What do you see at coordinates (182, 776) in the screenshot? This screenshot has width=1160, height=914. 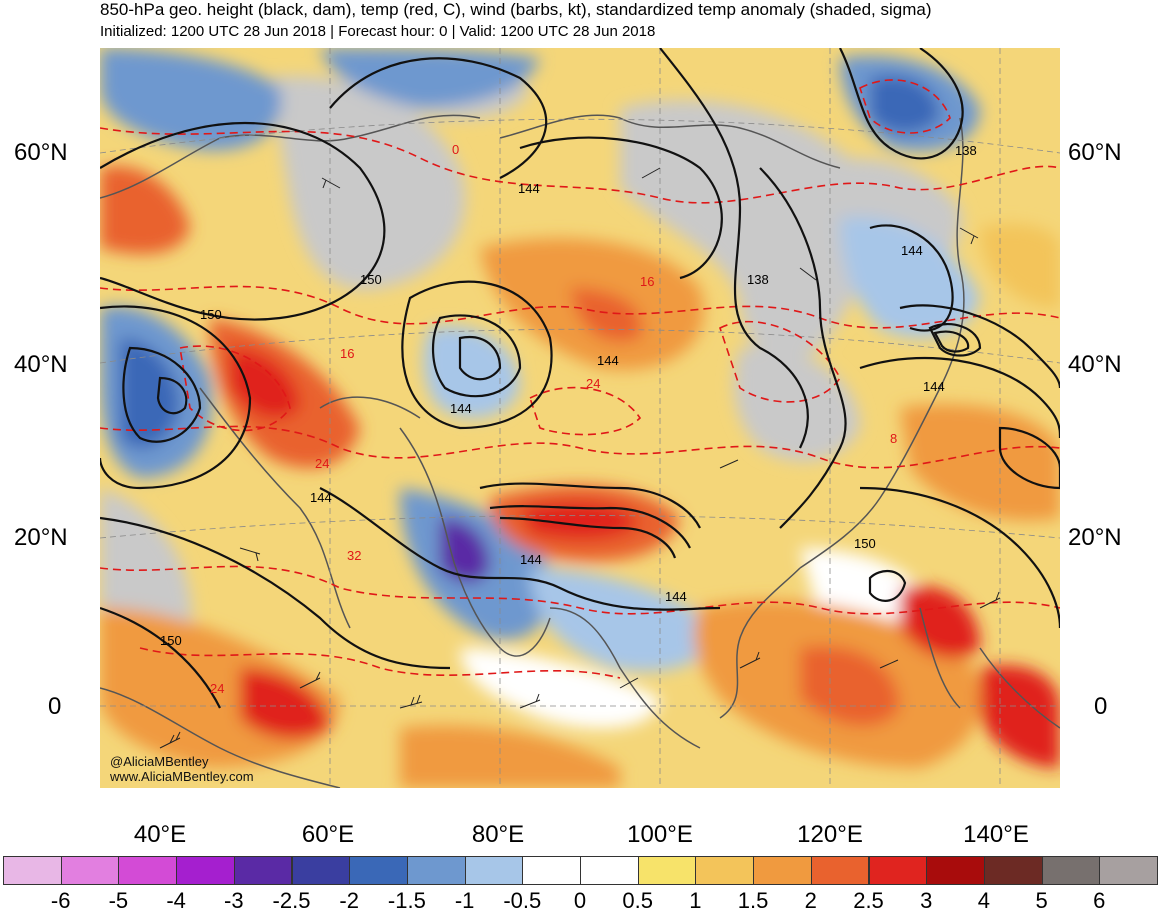 I see `credit-url: www.AliciaMBentley.com` at bounding box center [182, 776].